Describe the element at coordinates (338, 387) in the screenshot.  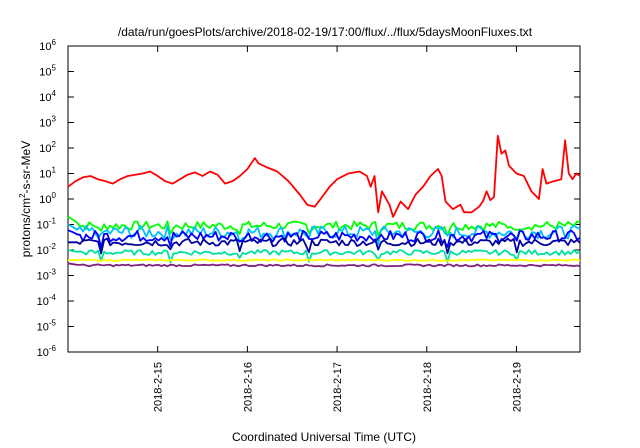
I see `x-tick-label: 2018-2-17` at that location.